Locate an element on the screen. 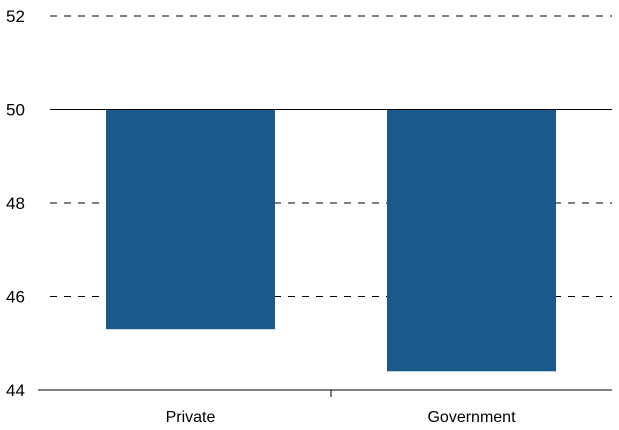 This screenshot has width=619, height=430. bar-private is located at coordinates (190, 219).